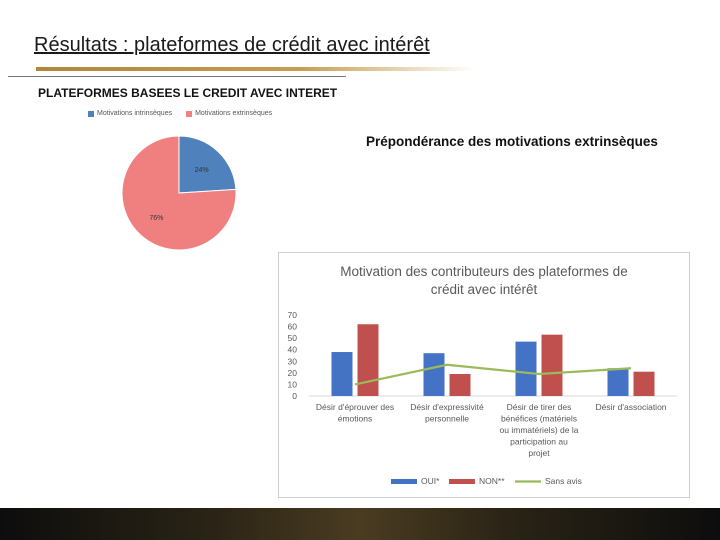 The width and height of the screenshot is (720, 540). What do you see at coordinates (234, 113) in the screenshot?
I see `pie-legend-label-extrinsic: Motivations extrinsèques` at bounding box center [234, 113].